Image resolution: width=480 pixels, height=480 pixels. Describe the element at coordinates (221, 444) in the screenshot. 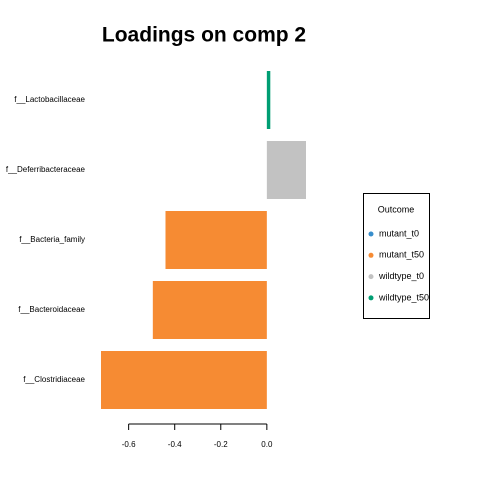

I see `x-tick-label: -0.2` at that location.